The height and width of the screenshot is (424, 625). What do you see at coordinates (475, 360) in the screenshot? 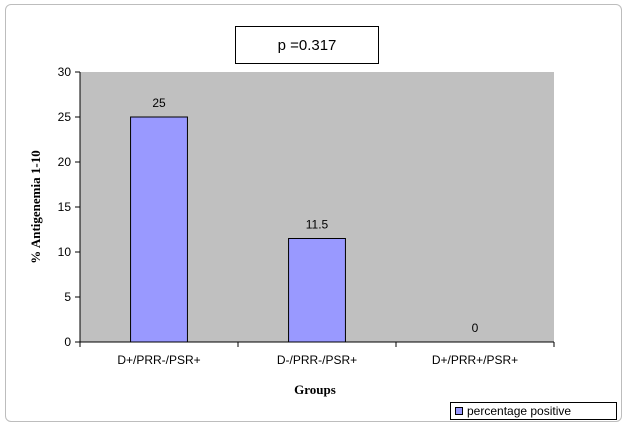
I see `x-category-label: D+/PRR+/PSR+` at bounding box center [475, 360].